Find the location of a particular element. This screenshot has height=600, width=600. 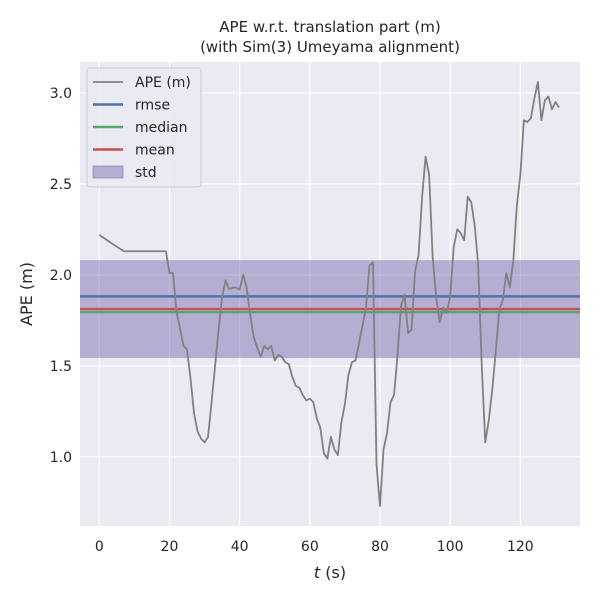

x-axis-label: t (s) is located at coordinates (330, 572).